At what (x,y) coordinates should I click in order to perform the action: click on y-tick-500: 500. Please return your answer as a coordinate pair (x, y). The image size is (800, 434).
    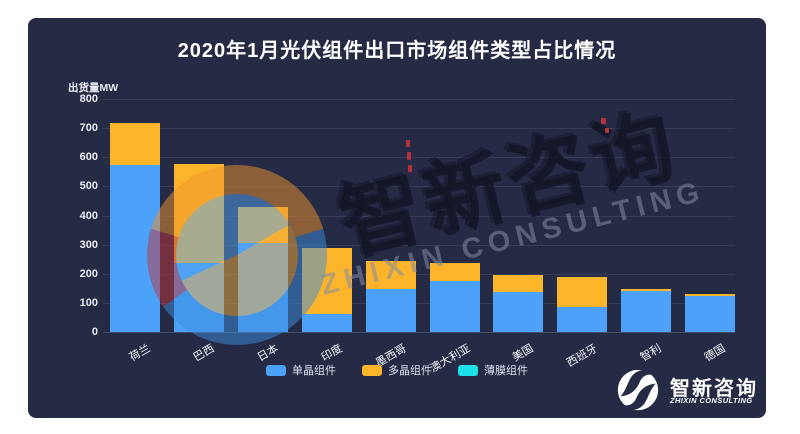
    Looking at the image, I should click on (88, 186).